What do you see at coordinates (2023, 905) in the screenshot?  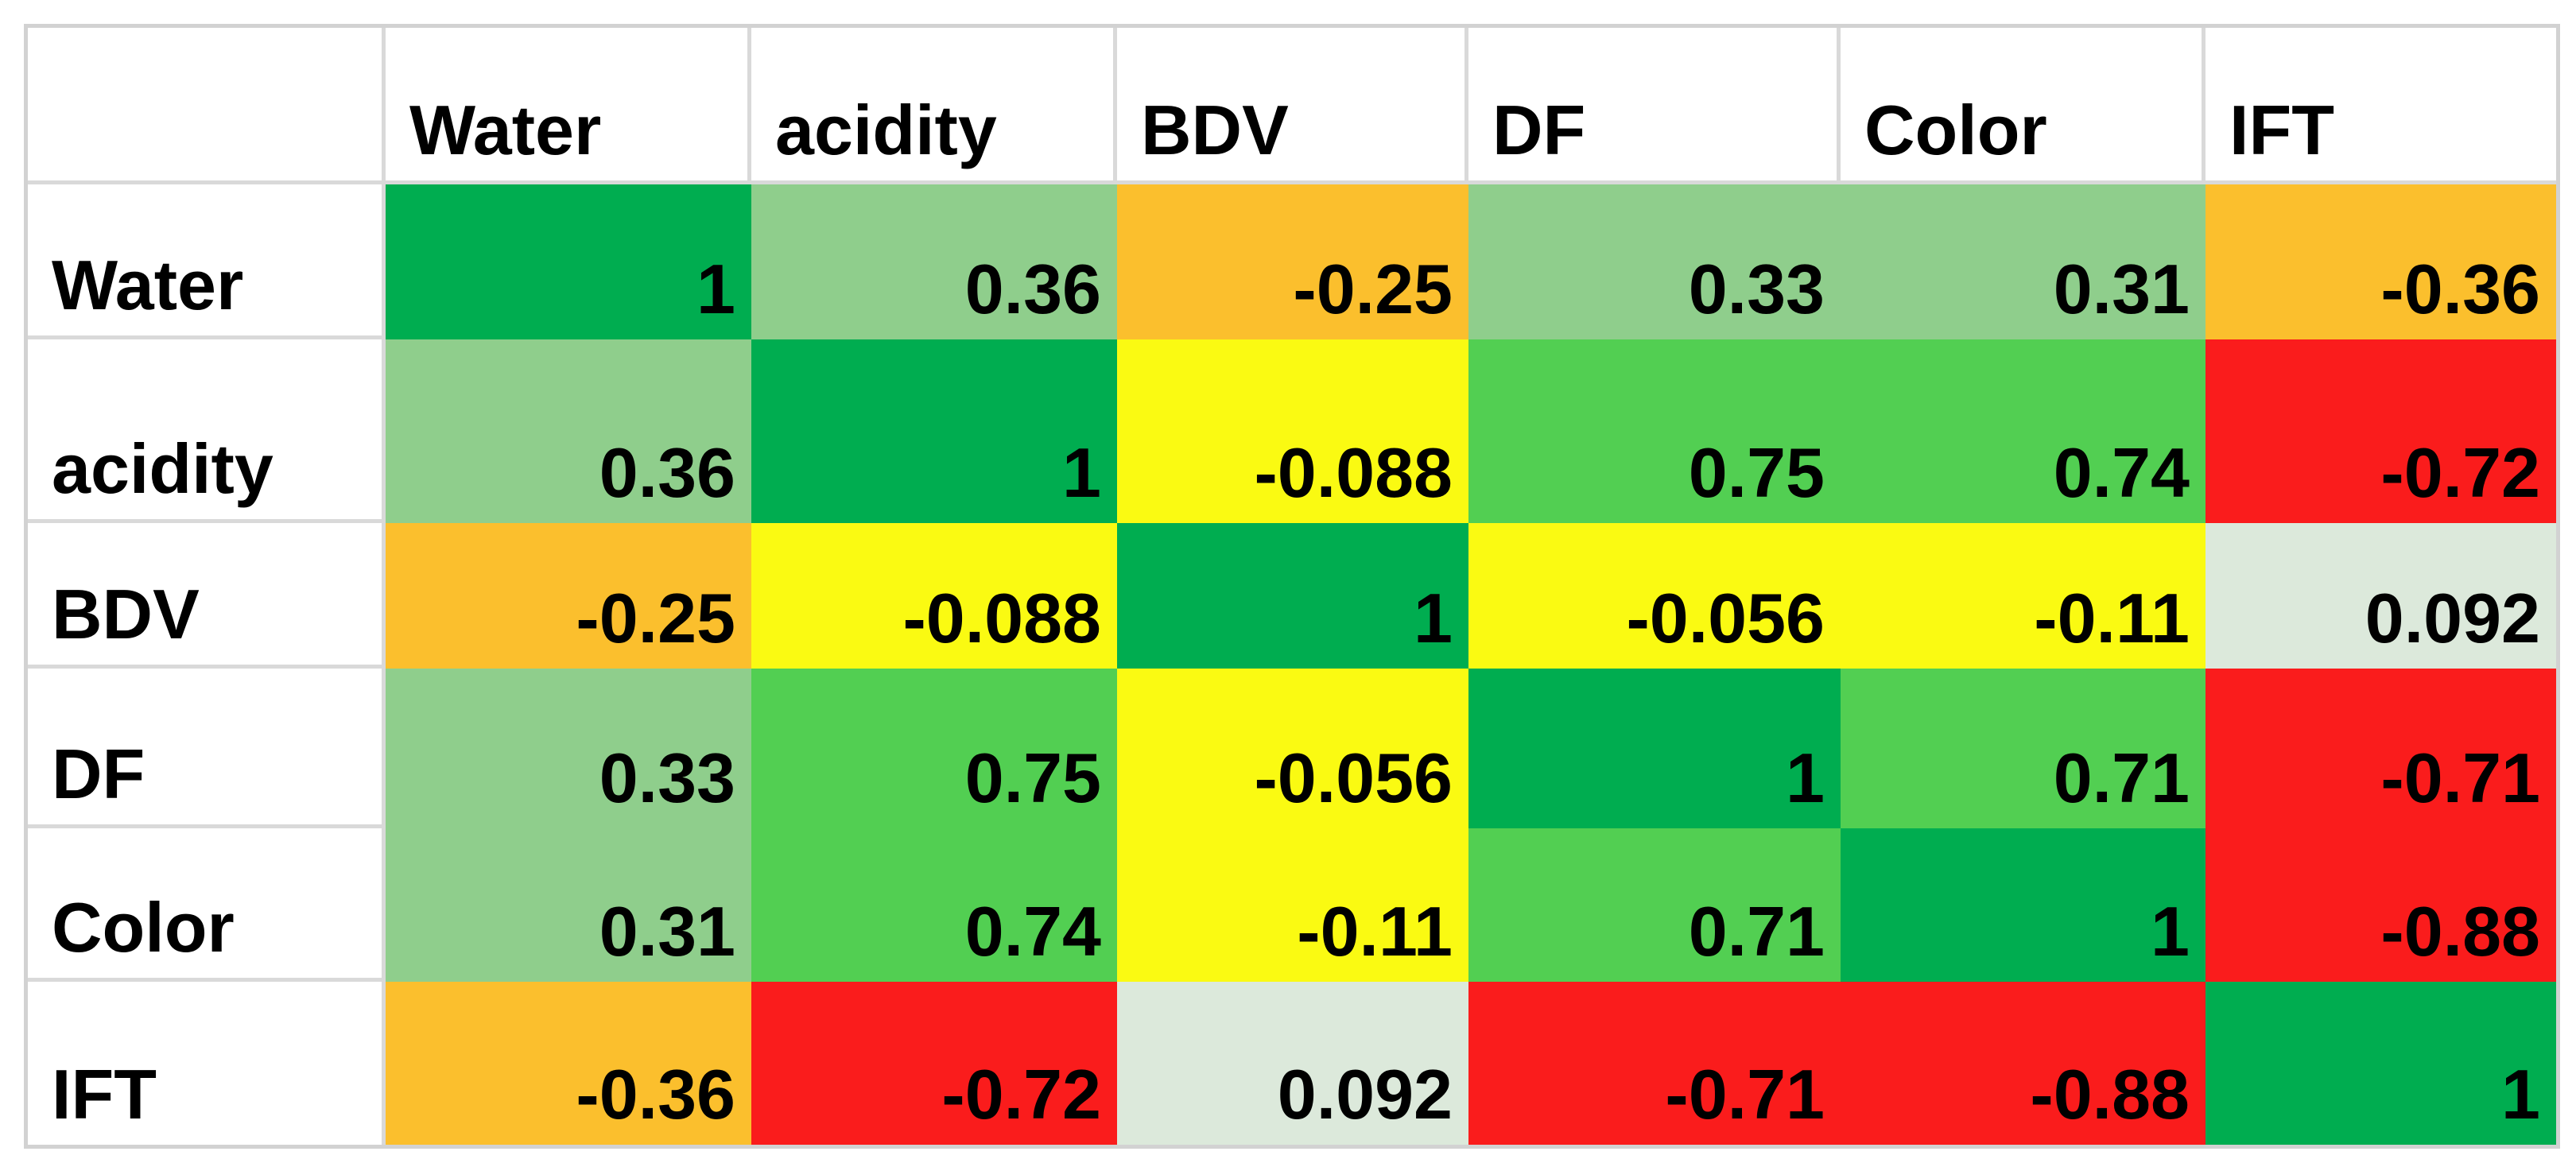 I see `cell-color-color: 1` at bounding box center [2023, 905].